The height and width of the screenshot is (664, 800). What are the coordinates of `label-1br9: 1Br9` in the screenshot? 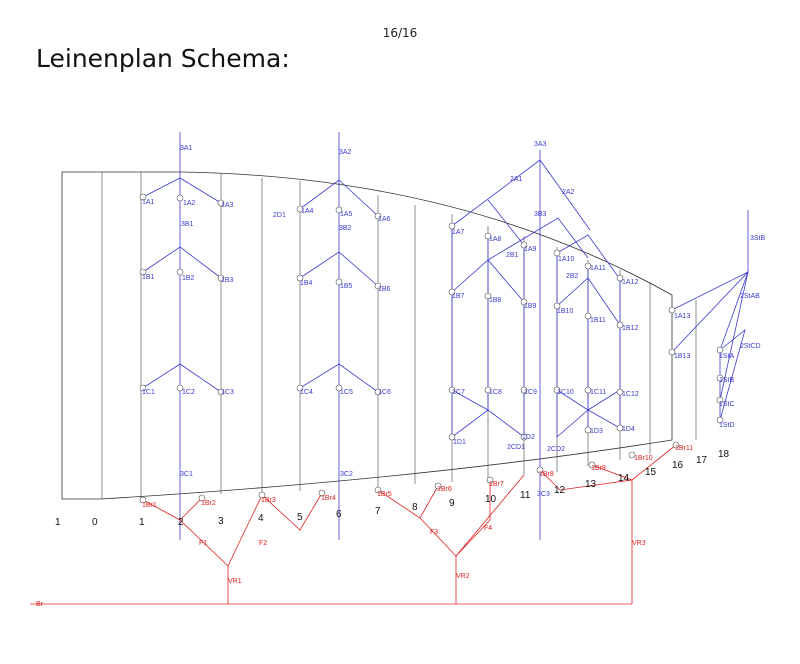 It's located at (598, 468).